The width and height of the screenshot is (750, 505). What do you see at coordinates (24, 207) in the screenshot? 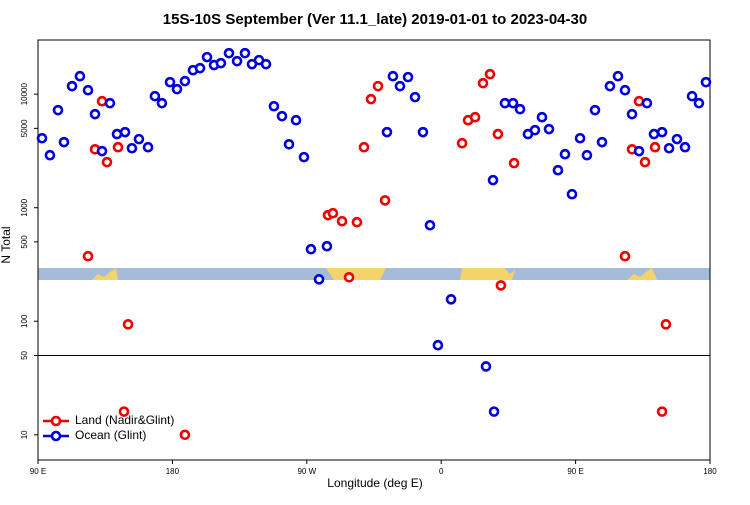
I see `y-tick-label: 1000` at bounding box center [24, 207].